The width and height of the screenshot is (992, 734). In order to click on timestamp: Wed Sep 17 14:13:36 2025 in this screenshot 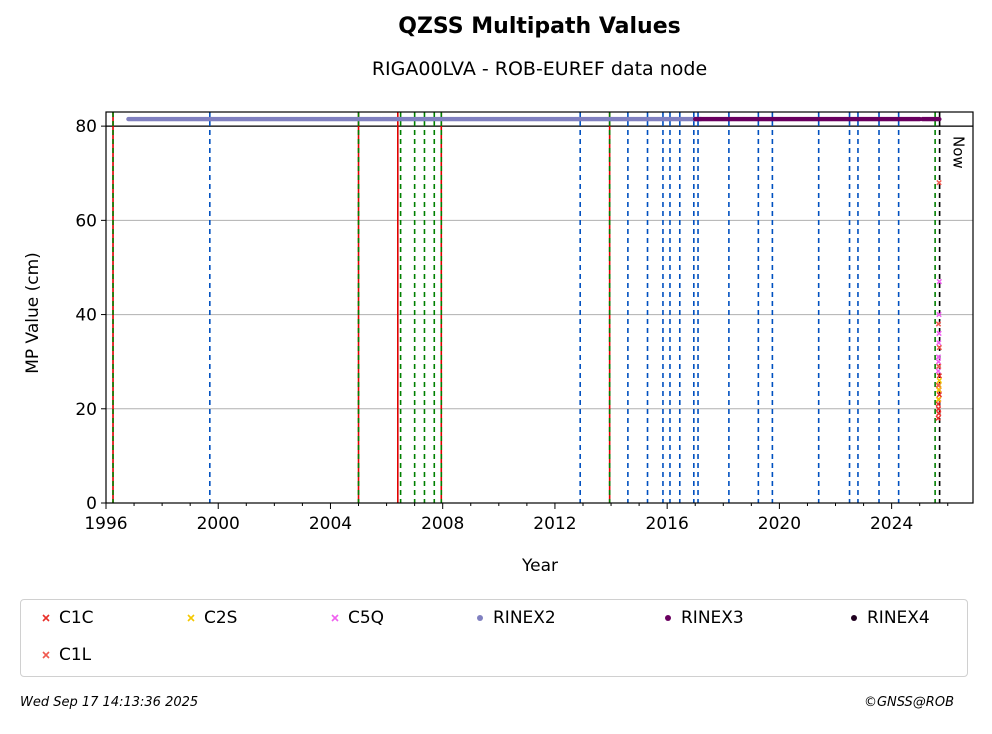, I will do `click(109, 702)`.